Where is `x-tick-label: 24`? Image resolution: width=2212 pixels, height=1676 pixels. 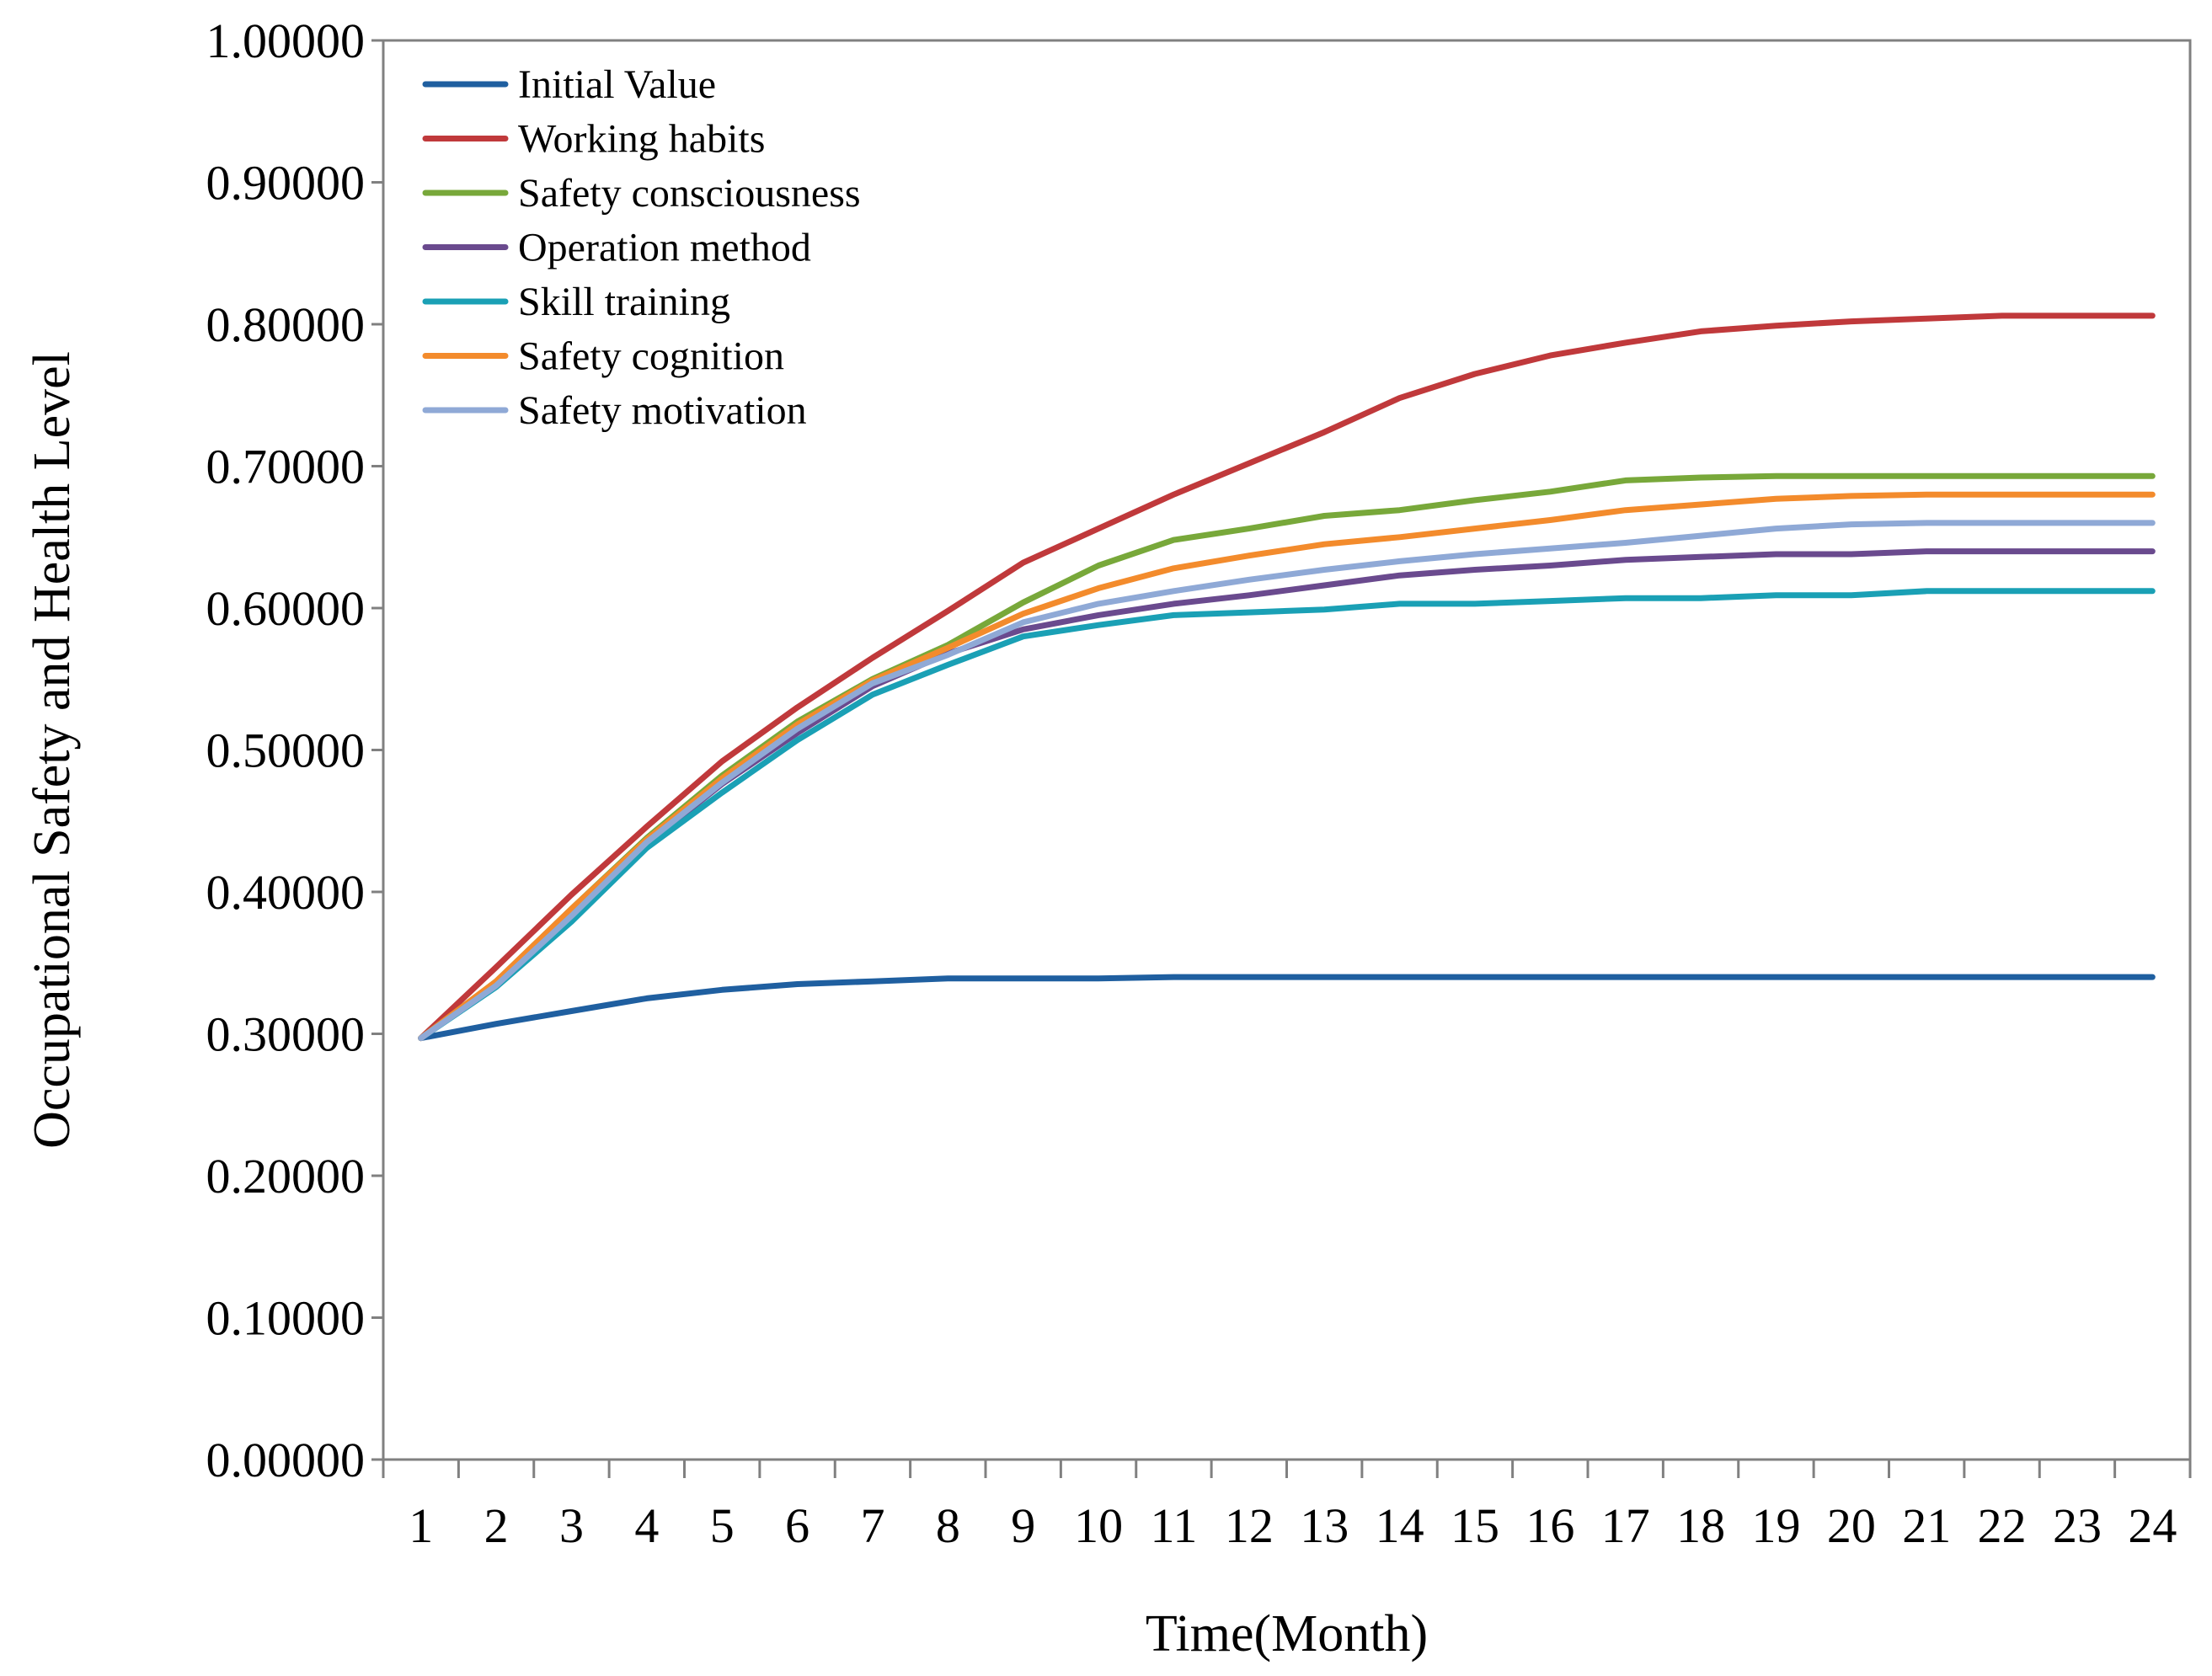 x-tick-label: 24 is located at coordinates (2152, 1525).